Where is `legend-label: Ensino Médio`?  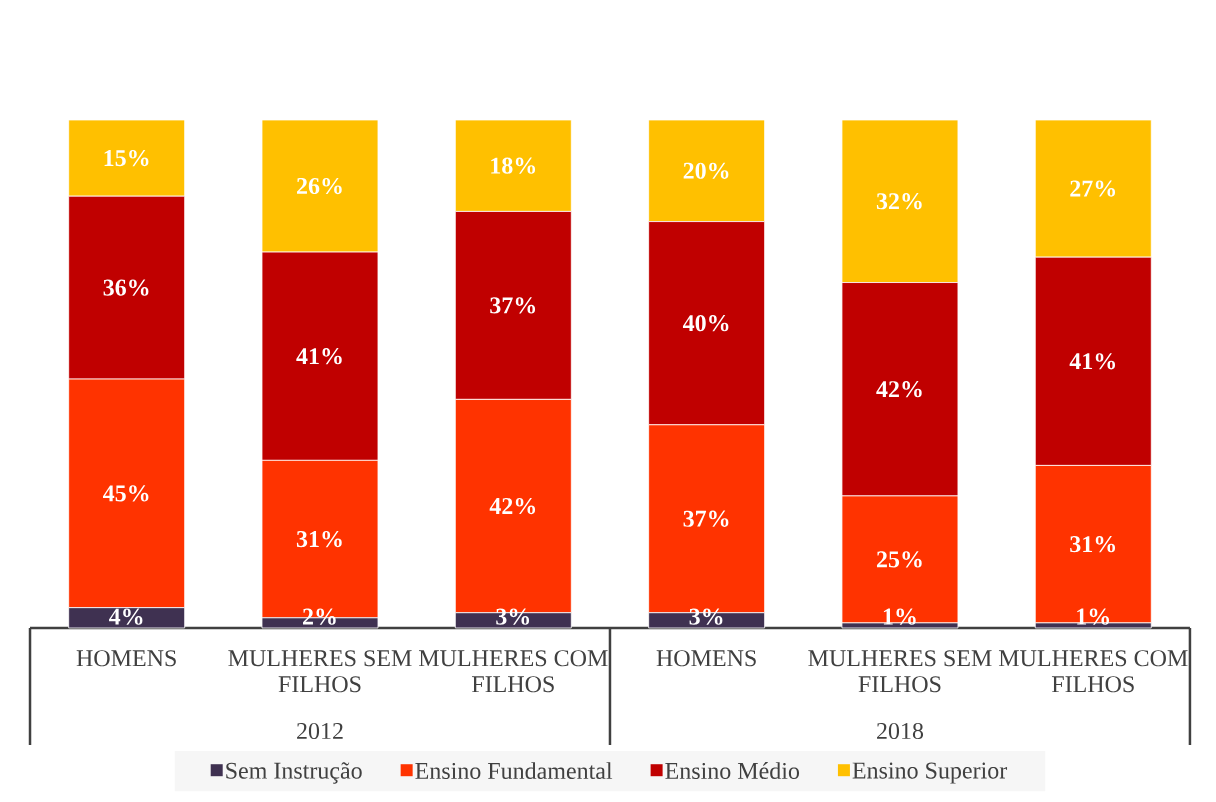 legend-label: Ensino Médio is located at coordinates (732, 771).